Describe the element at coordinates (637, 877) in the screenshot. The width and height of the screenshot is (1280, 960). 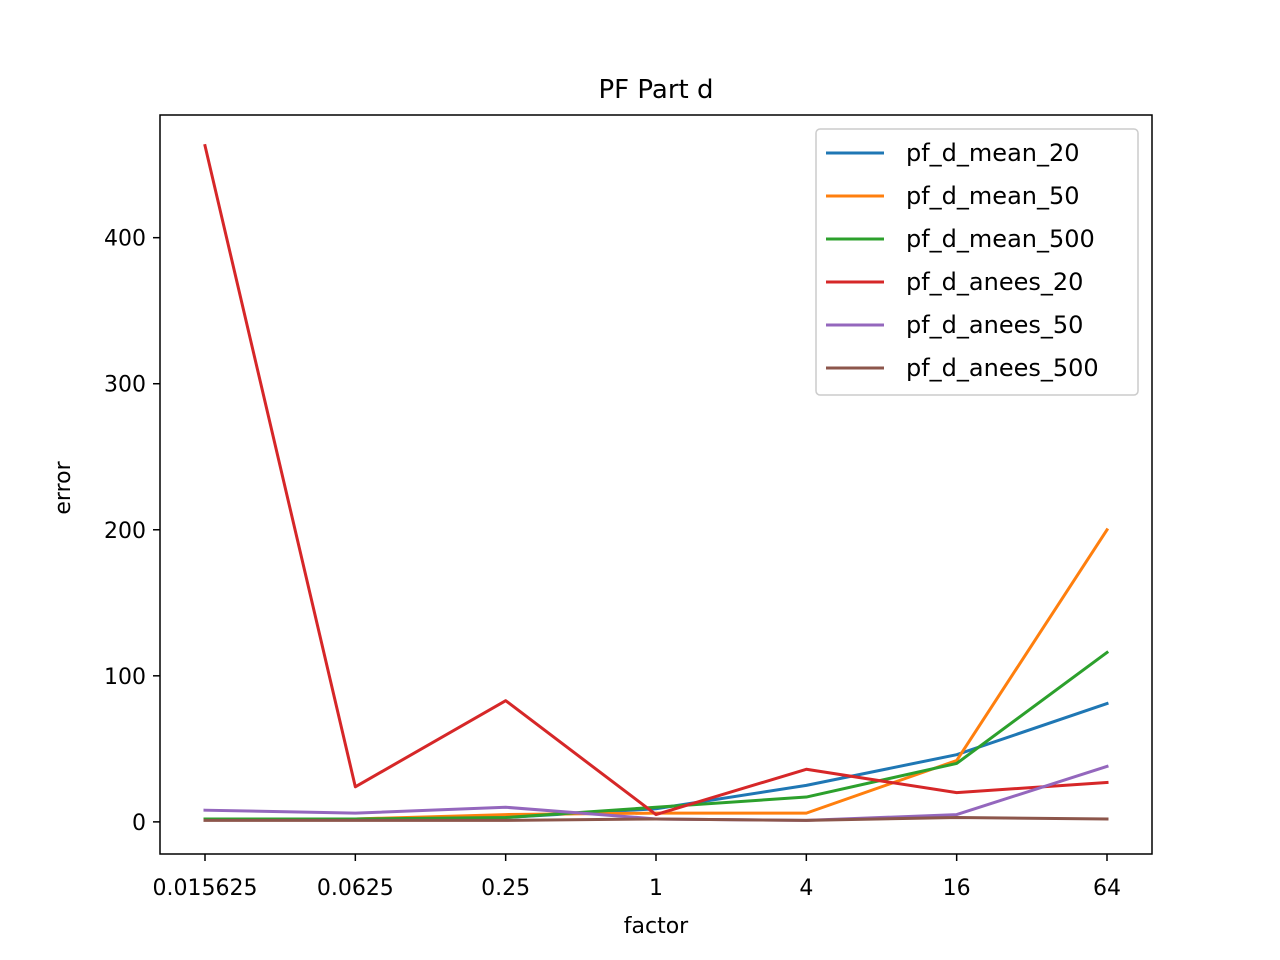
I see `x-axis: 0.015625 0.0625 0.25 1 4 16 64` at that location.